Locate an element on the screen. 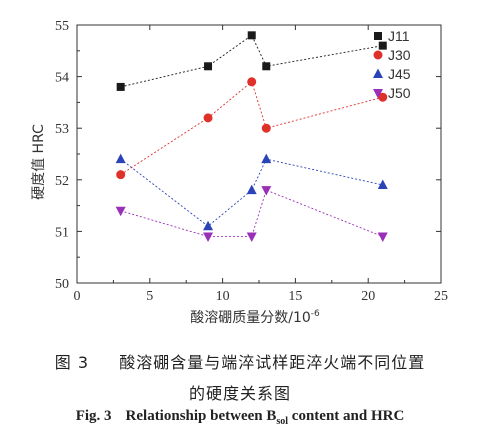 The image size is (480, 438). y-axis-label: 硬度值 HRC is located at coordinates (39, 162).